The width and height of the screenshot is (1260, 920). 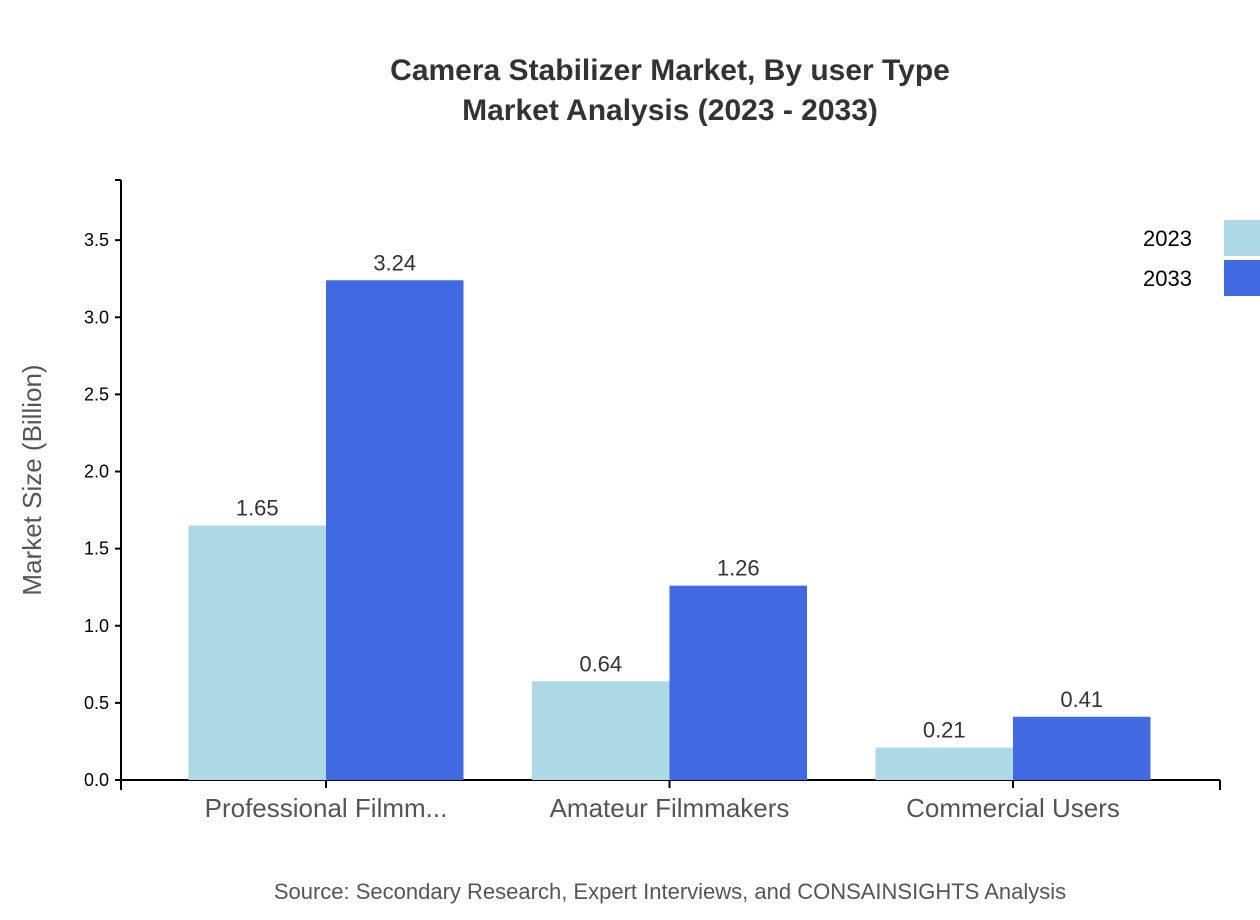 I want to click on legend-swatch-2023, so click(x=1242, y=238).